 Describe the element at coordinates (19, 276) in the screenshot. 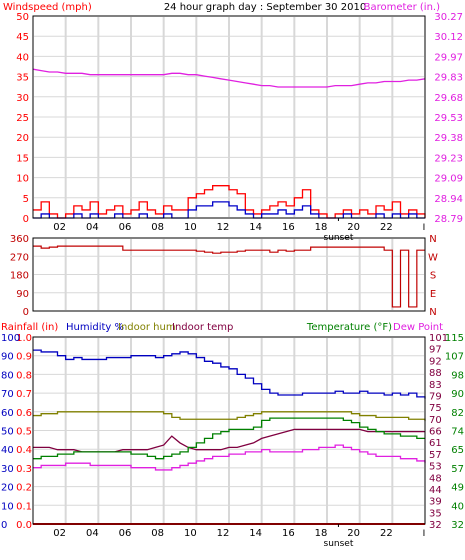

I see `winddir-tick-label: 180` at that location.